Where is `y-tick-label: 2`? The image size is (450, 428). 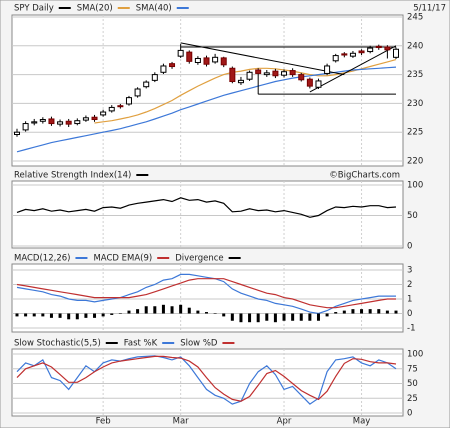
y-tick-label: 2 is located at coordinates (409, 285).